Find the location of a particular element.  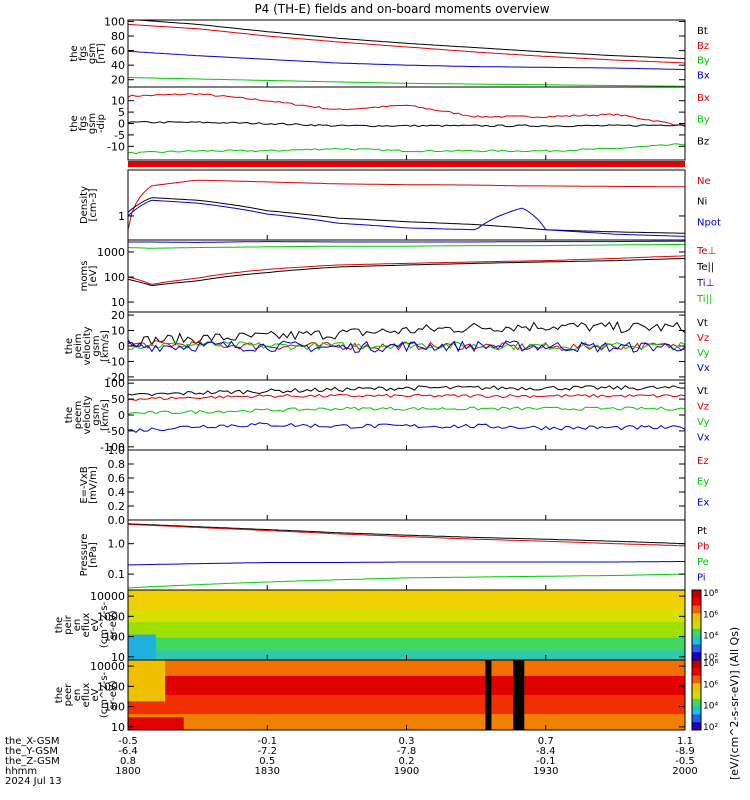

legend-ey: Ey is located at coordinates (703, 482).